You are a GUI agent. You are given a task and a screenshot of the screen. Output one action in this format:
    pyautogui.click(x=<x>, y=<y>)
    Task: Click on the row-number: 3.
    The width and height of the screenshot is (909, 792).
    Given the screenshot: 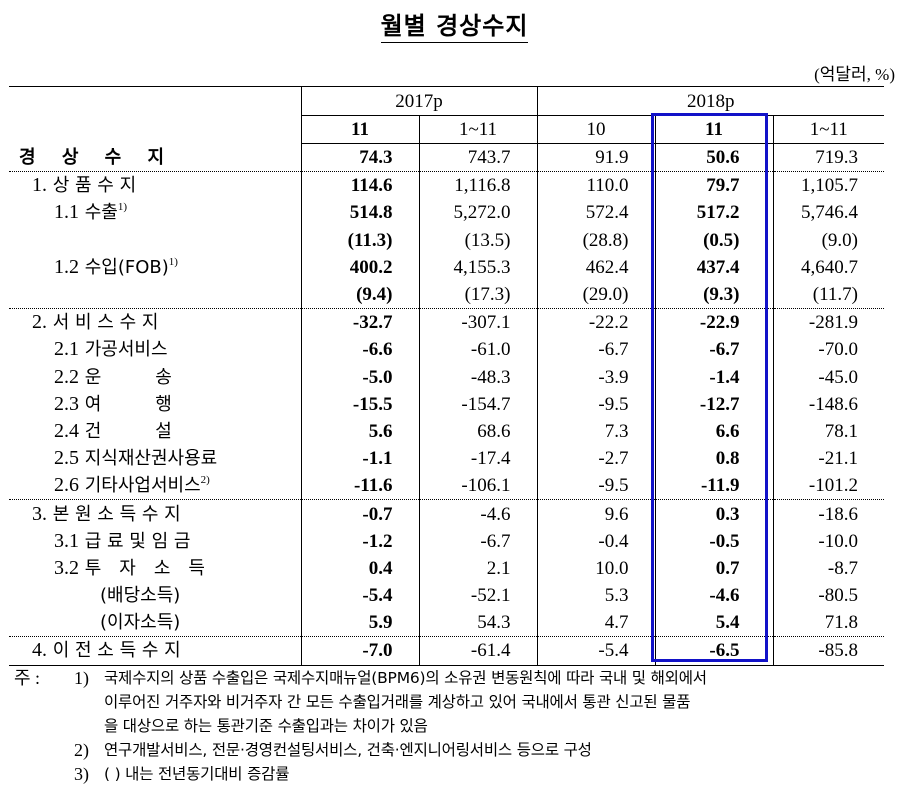 What is the action you would take?
    pyautogui.click(x=39, y=513)
    